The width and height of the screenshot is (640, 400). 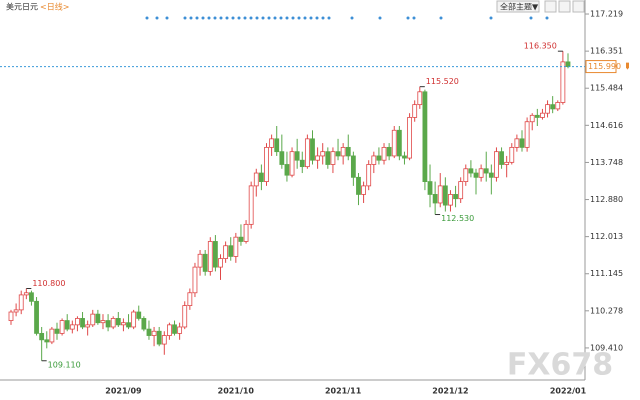 I want to click on theme-button-label: 全部主题▼, so click(x=519, y=7).